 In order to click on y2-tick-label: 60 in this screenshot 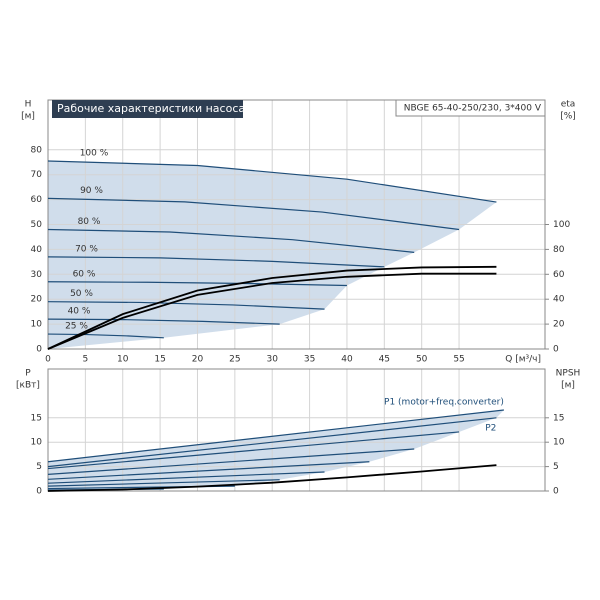, I will do `click(559, 275)`.